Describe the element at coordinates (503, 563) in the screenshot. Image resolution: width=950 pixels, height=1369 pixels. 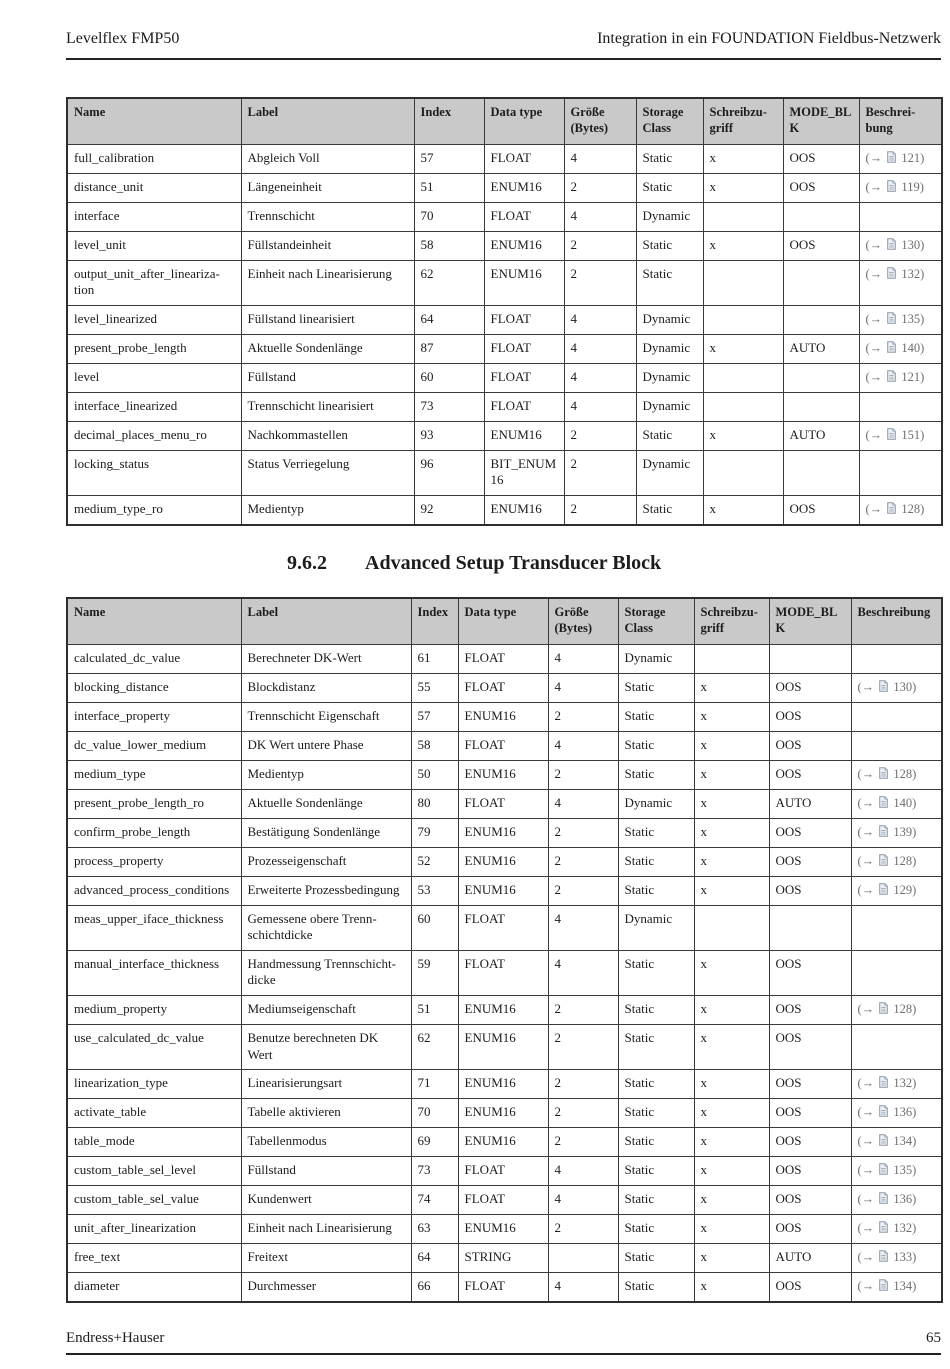
I see `section-heading: 9.6.2 Advanced Setup Transducer Block` at that location.